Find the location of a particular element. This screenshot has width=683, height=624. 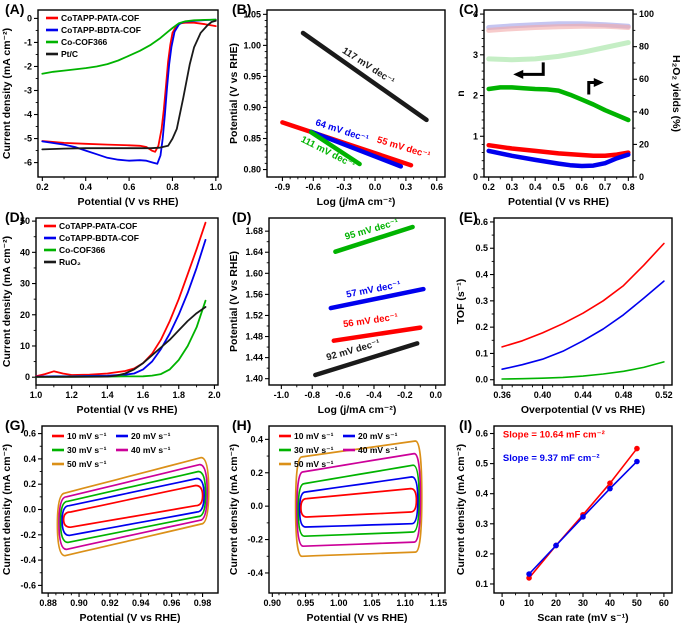

svg-text: -0.8 is located at coordinates (312, 395).